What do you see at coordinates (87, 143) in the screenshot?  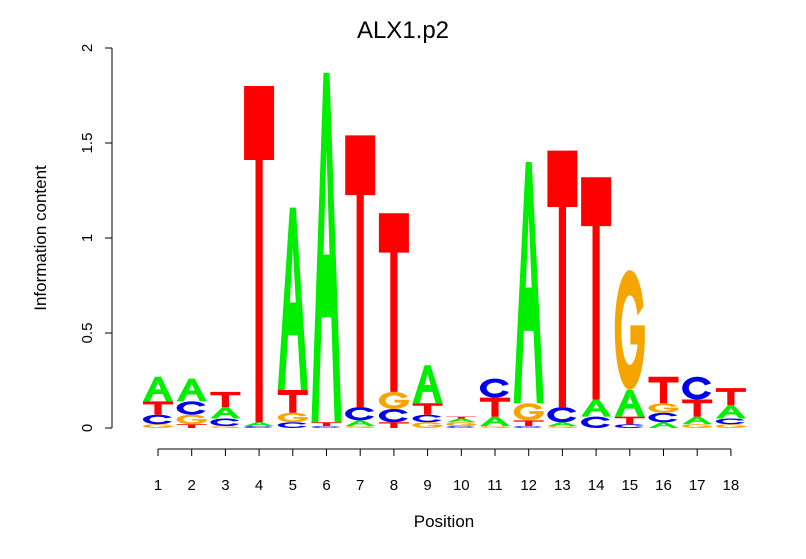 I see `y-tick-label: 1.5` at bounding box center [87, 143].